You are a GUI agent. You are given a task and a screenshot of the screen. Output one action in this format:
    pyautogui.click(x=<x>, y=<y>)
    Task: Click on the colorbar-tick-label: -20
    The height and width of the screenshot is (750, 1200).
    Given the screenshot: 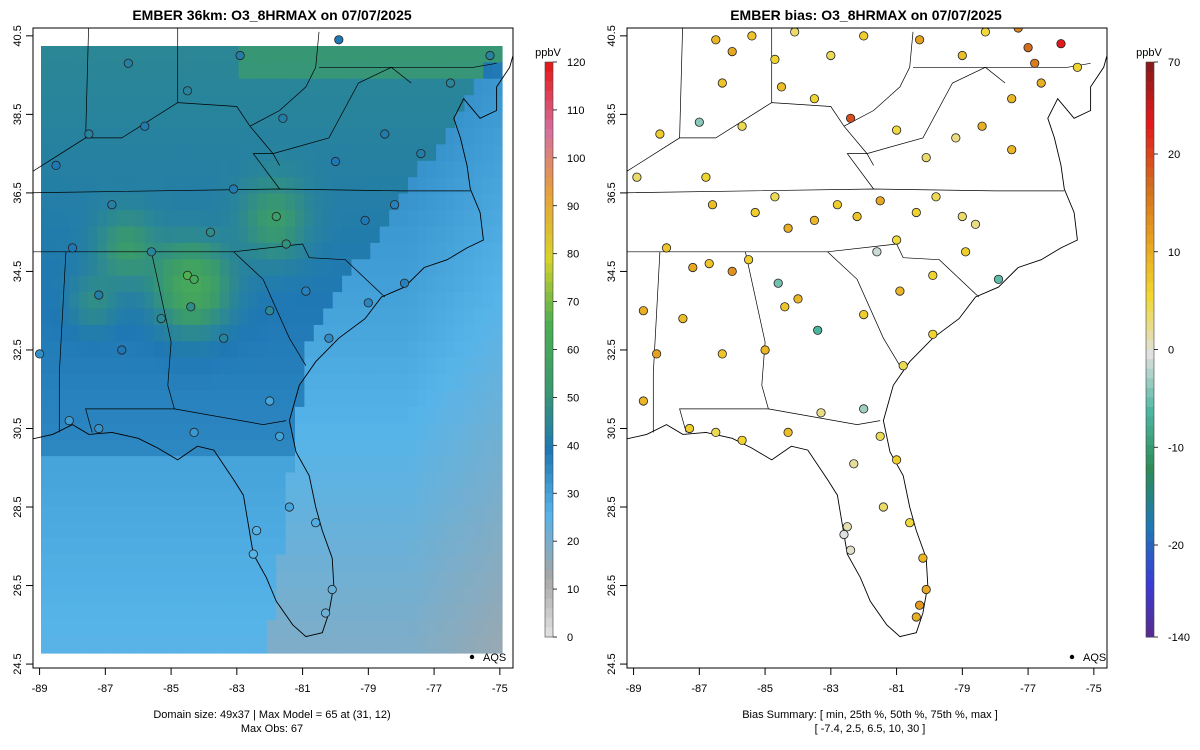 What is the action you would take?
    pyautogui.click(x=1176, y=546)
    